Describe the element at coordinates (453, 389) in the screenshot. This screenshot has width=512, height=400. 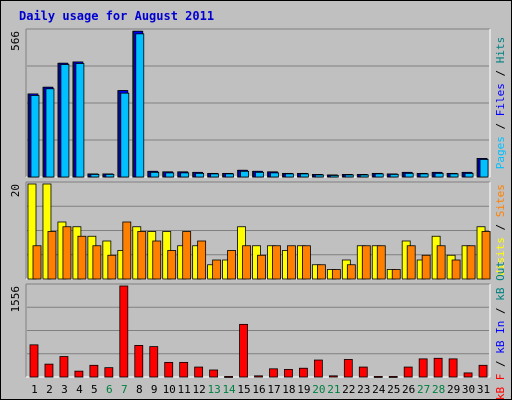
I see `x-tick-label-day-29: 29` at that location.